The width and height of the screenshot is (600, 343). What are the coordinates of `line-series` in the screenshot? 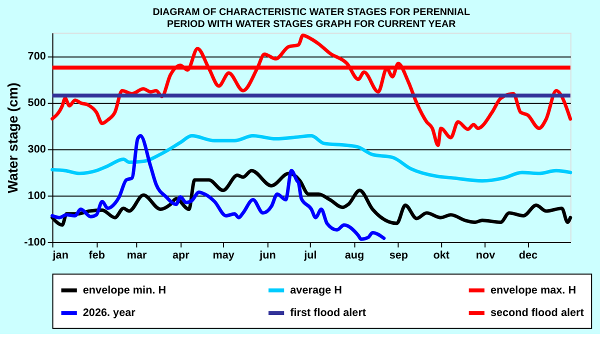 It's located at (311, 158).